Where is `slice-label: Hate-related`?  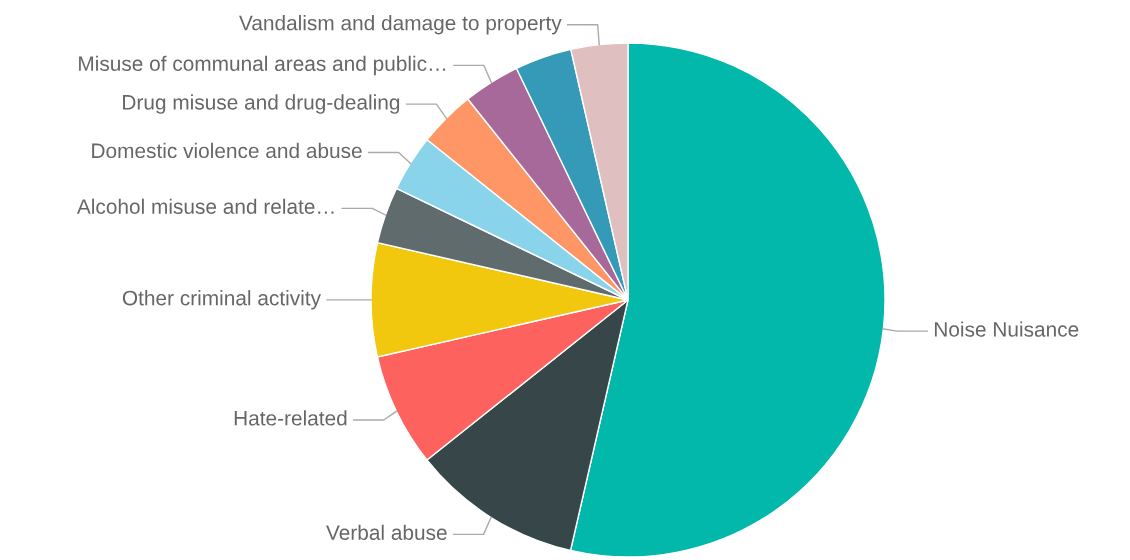
slice-label: Hate-related is located at coordinates (290, 418).